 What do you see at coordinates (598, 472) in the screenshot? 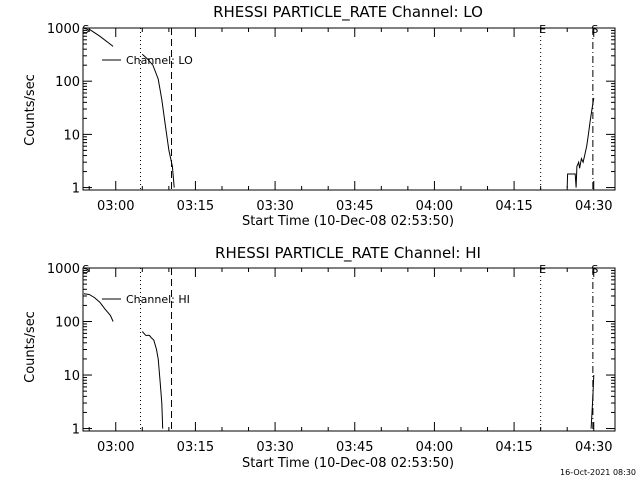
I see `generation-timestamp: 16-Oct-2021 08:30` at bounding box center [598, 472].